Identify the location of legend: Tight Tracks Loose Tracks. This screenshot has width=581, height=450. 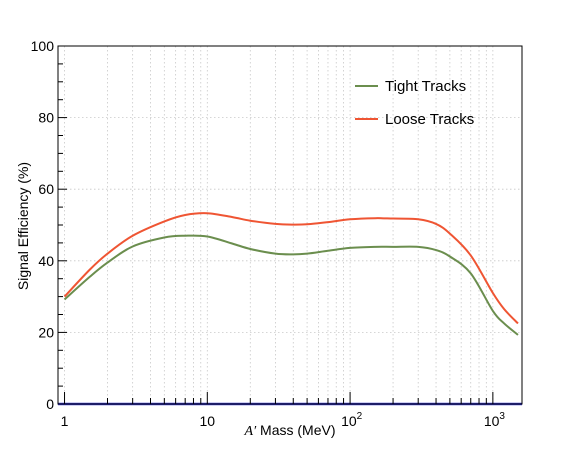
(414, 103).